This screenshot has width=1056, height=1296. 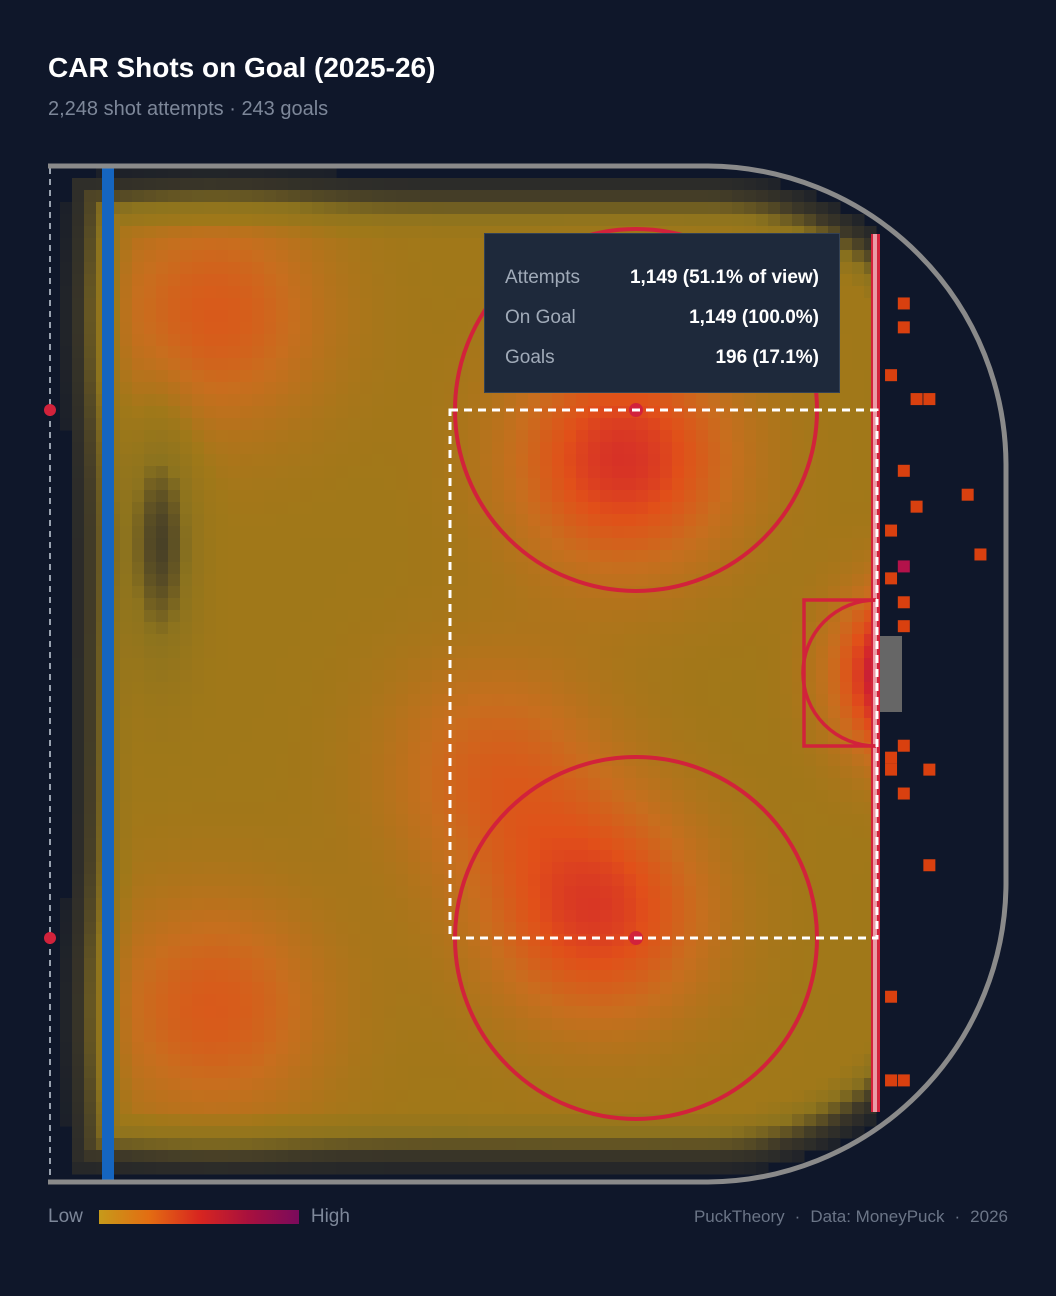 I want to click on page-title: CAR Shots on Goal (2025-26), so click(x=242, y=67).